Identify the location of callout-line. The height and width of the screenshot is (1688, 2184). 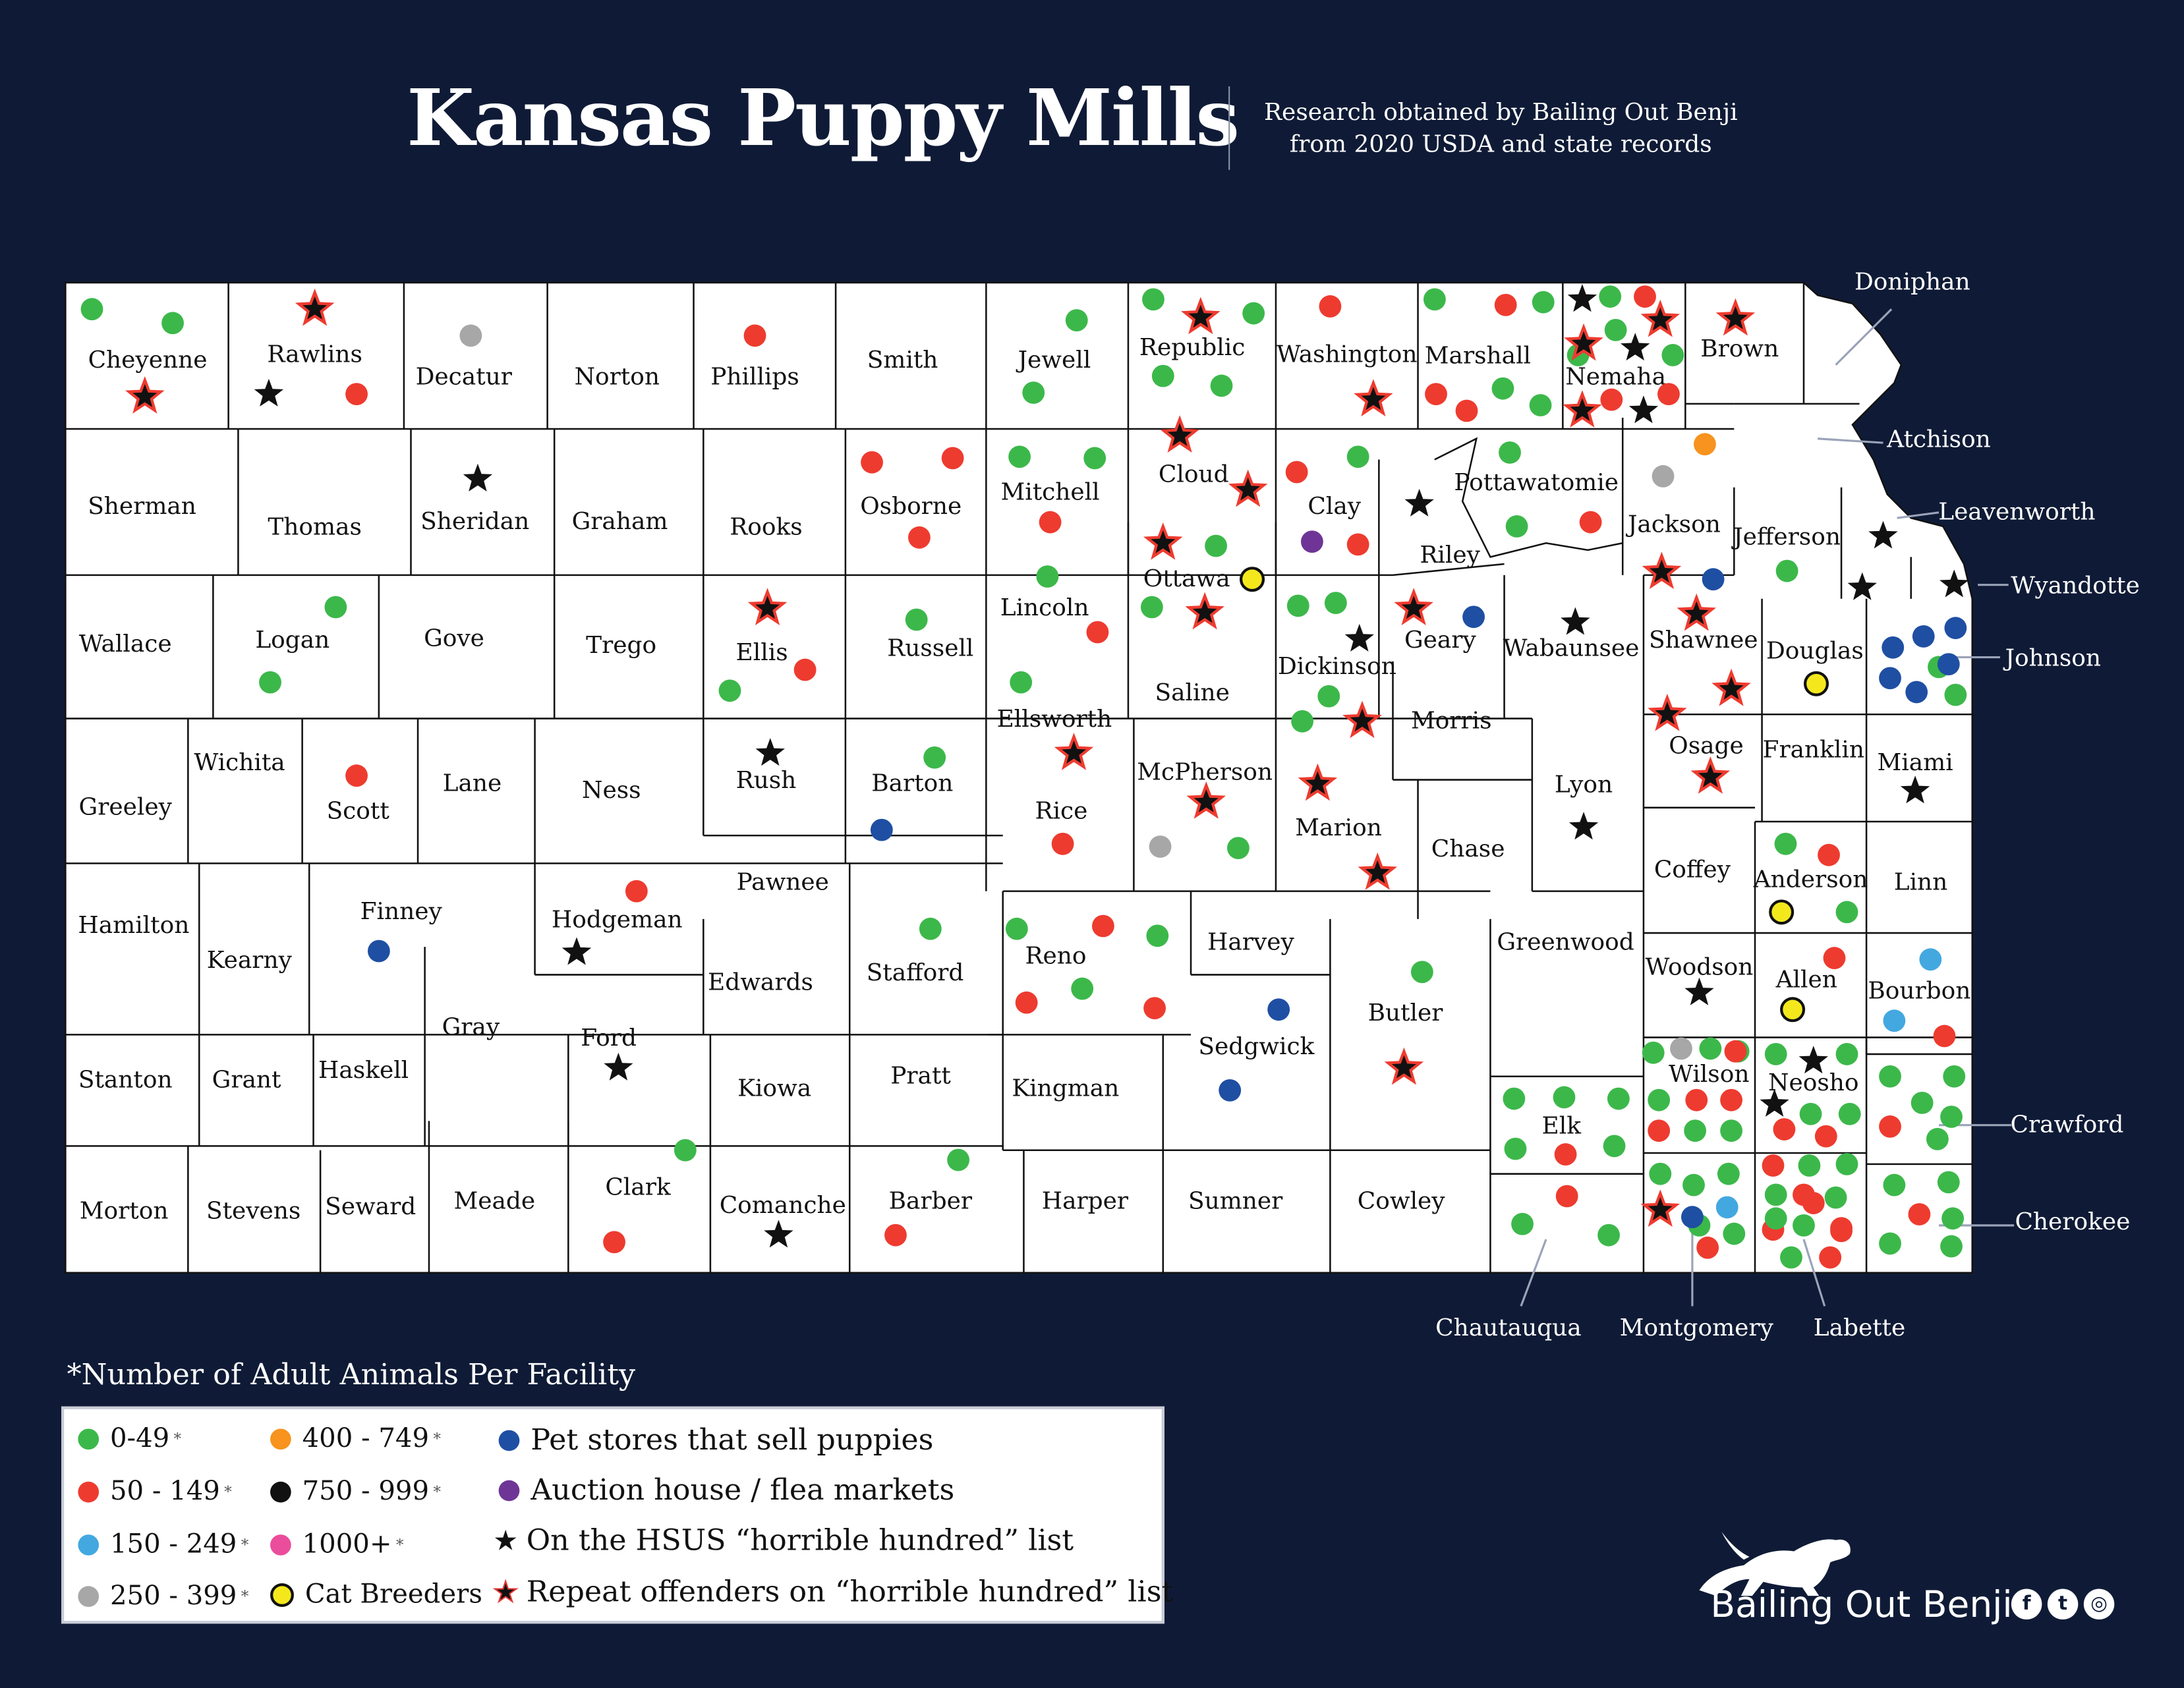
(1814, 1273).